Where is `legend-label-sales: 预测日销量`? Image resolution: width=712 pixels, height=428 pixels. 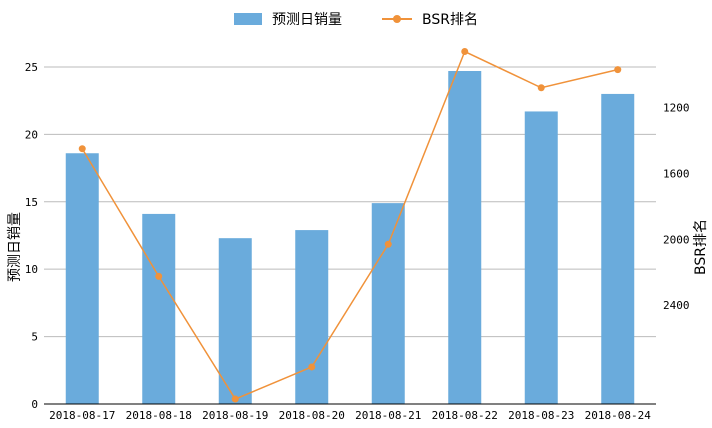
legend-label-sales: 预测日销量 is located at coordinates (307, 20).